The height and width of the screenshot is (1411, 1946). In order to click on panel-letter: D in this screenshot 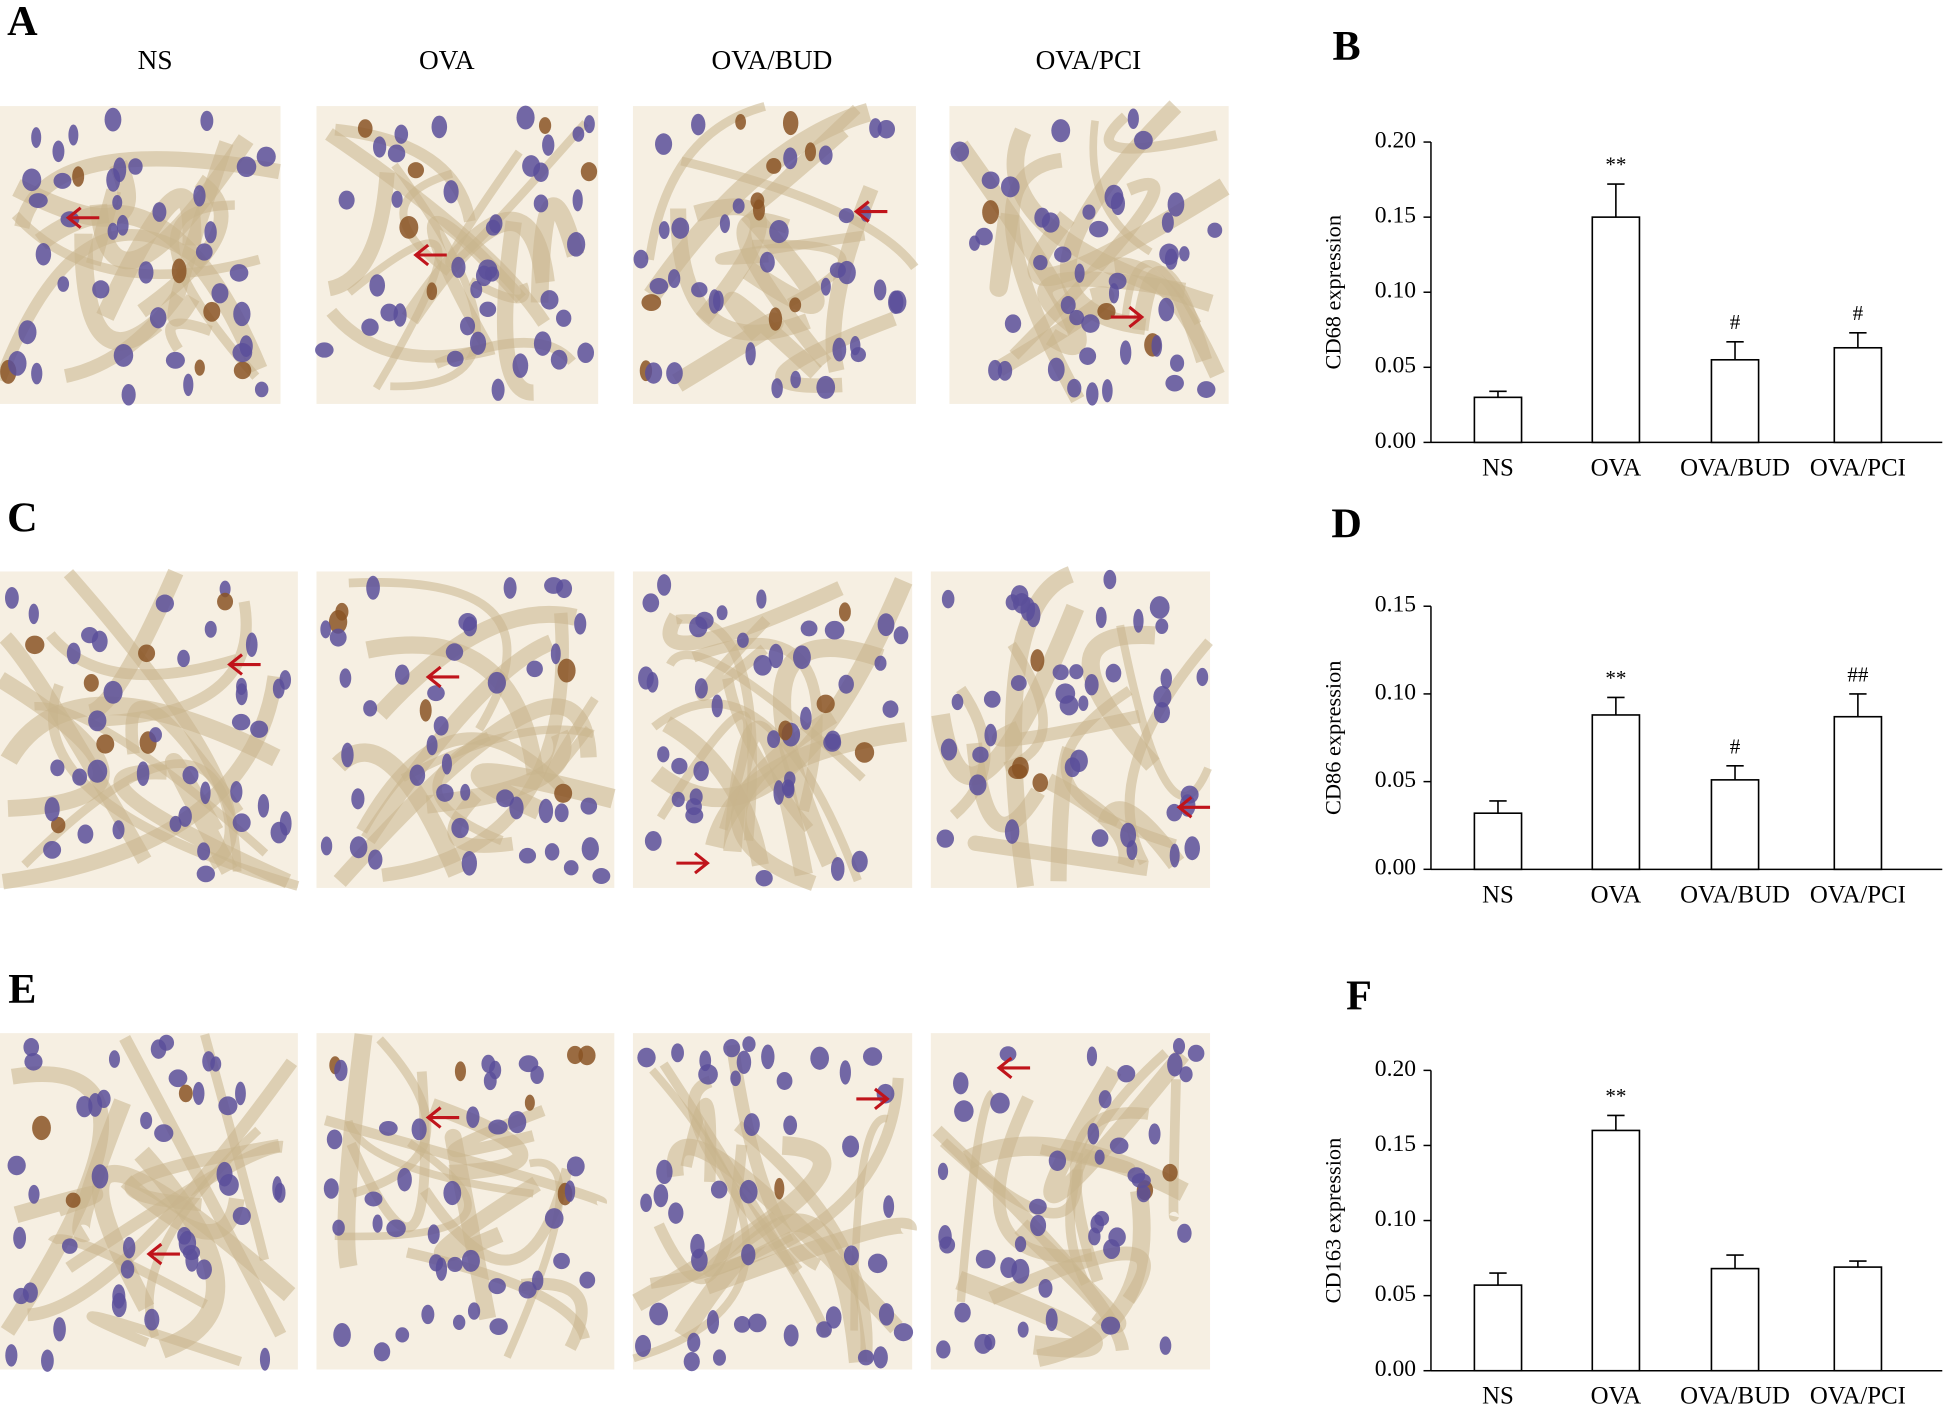, I will do `click(1346, 524)`.